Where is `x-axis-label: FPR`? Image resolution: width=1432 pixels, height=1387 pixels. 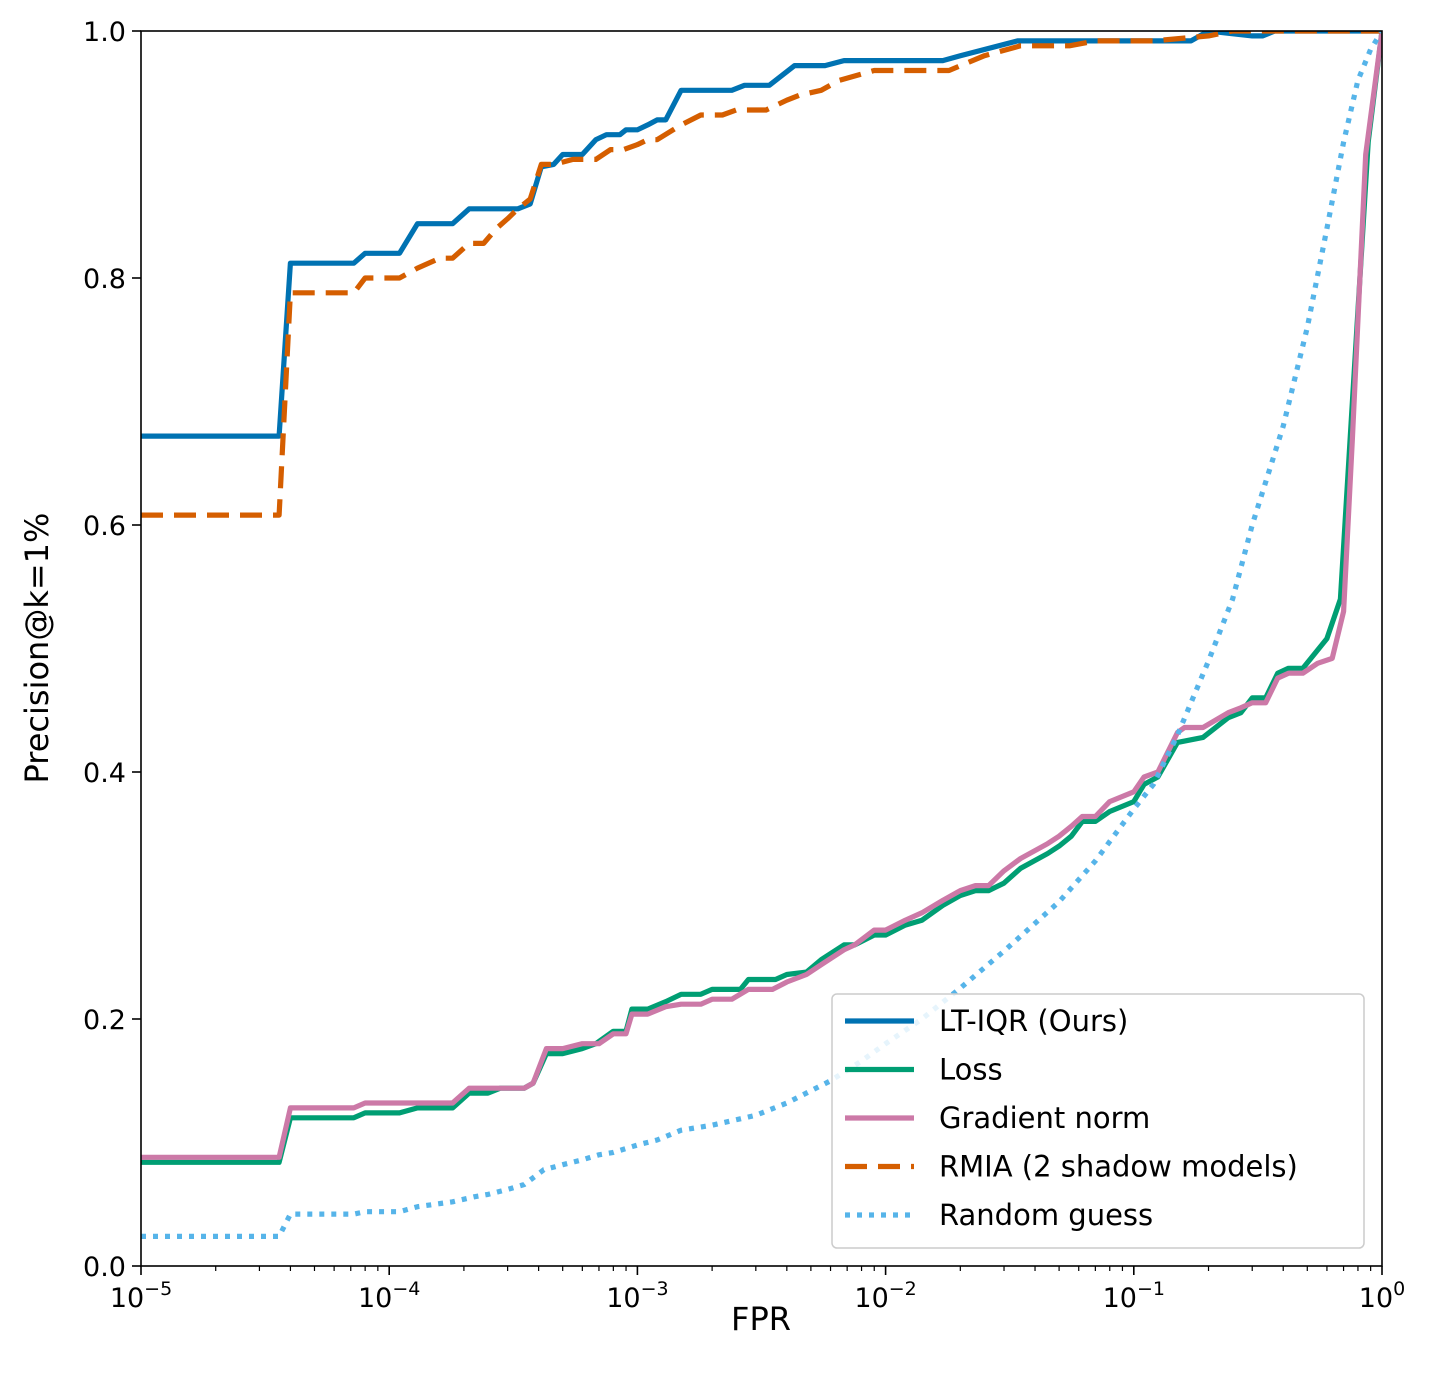 x-axis-label: FPR is located at coordinates (761, 1319).